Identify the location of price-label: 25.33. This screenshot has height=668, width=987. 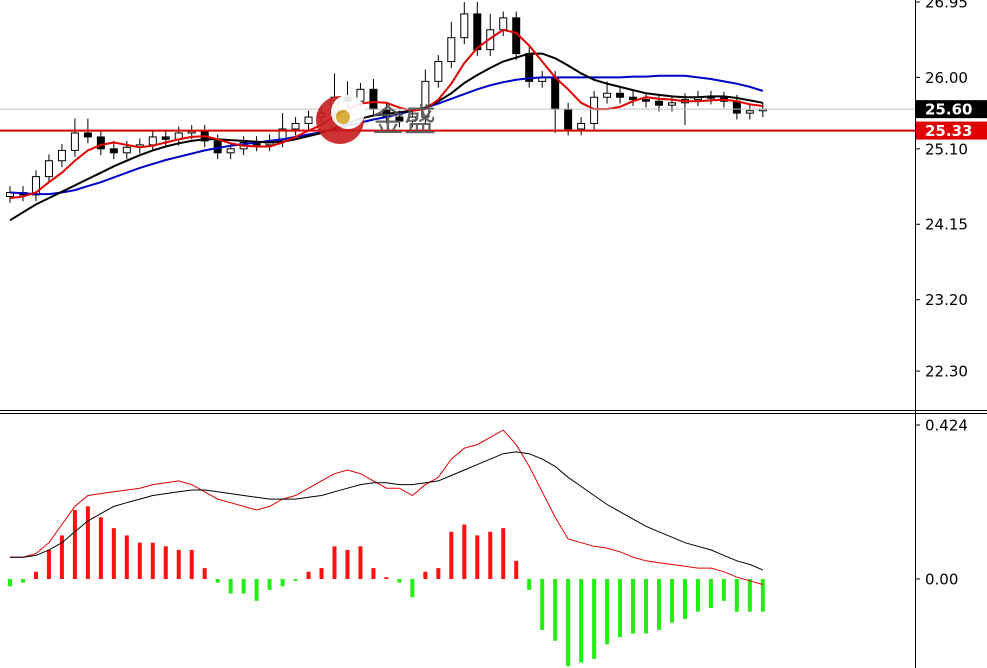
(948, 131).